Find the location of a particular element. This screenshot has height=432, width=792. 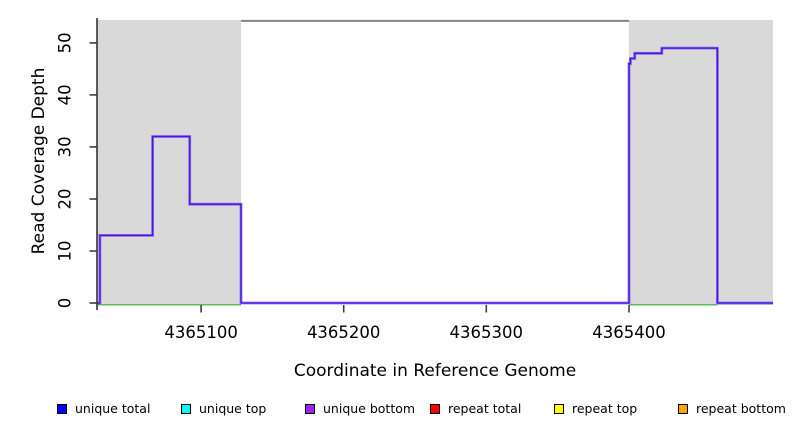

legend-swatch-unique-bottom is located at coordinates (310, 409).